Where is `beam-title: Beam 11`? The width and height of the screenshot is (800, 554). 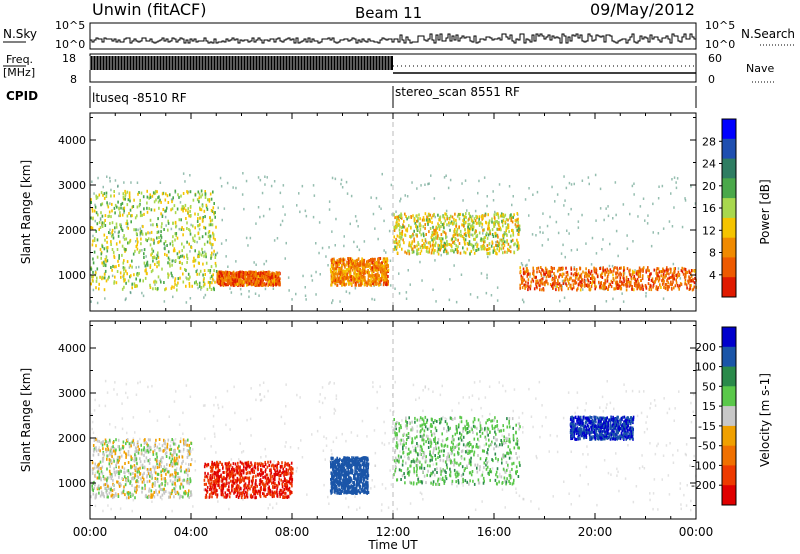
beam-title: Beam 11 is located at coordinates (388, 13).